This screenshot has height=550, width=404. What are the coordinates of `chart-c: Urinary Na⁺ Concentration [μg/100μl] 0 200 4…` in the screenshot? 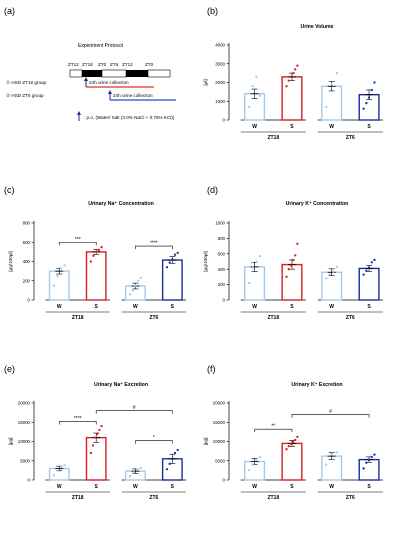 It's located at (97, 261).